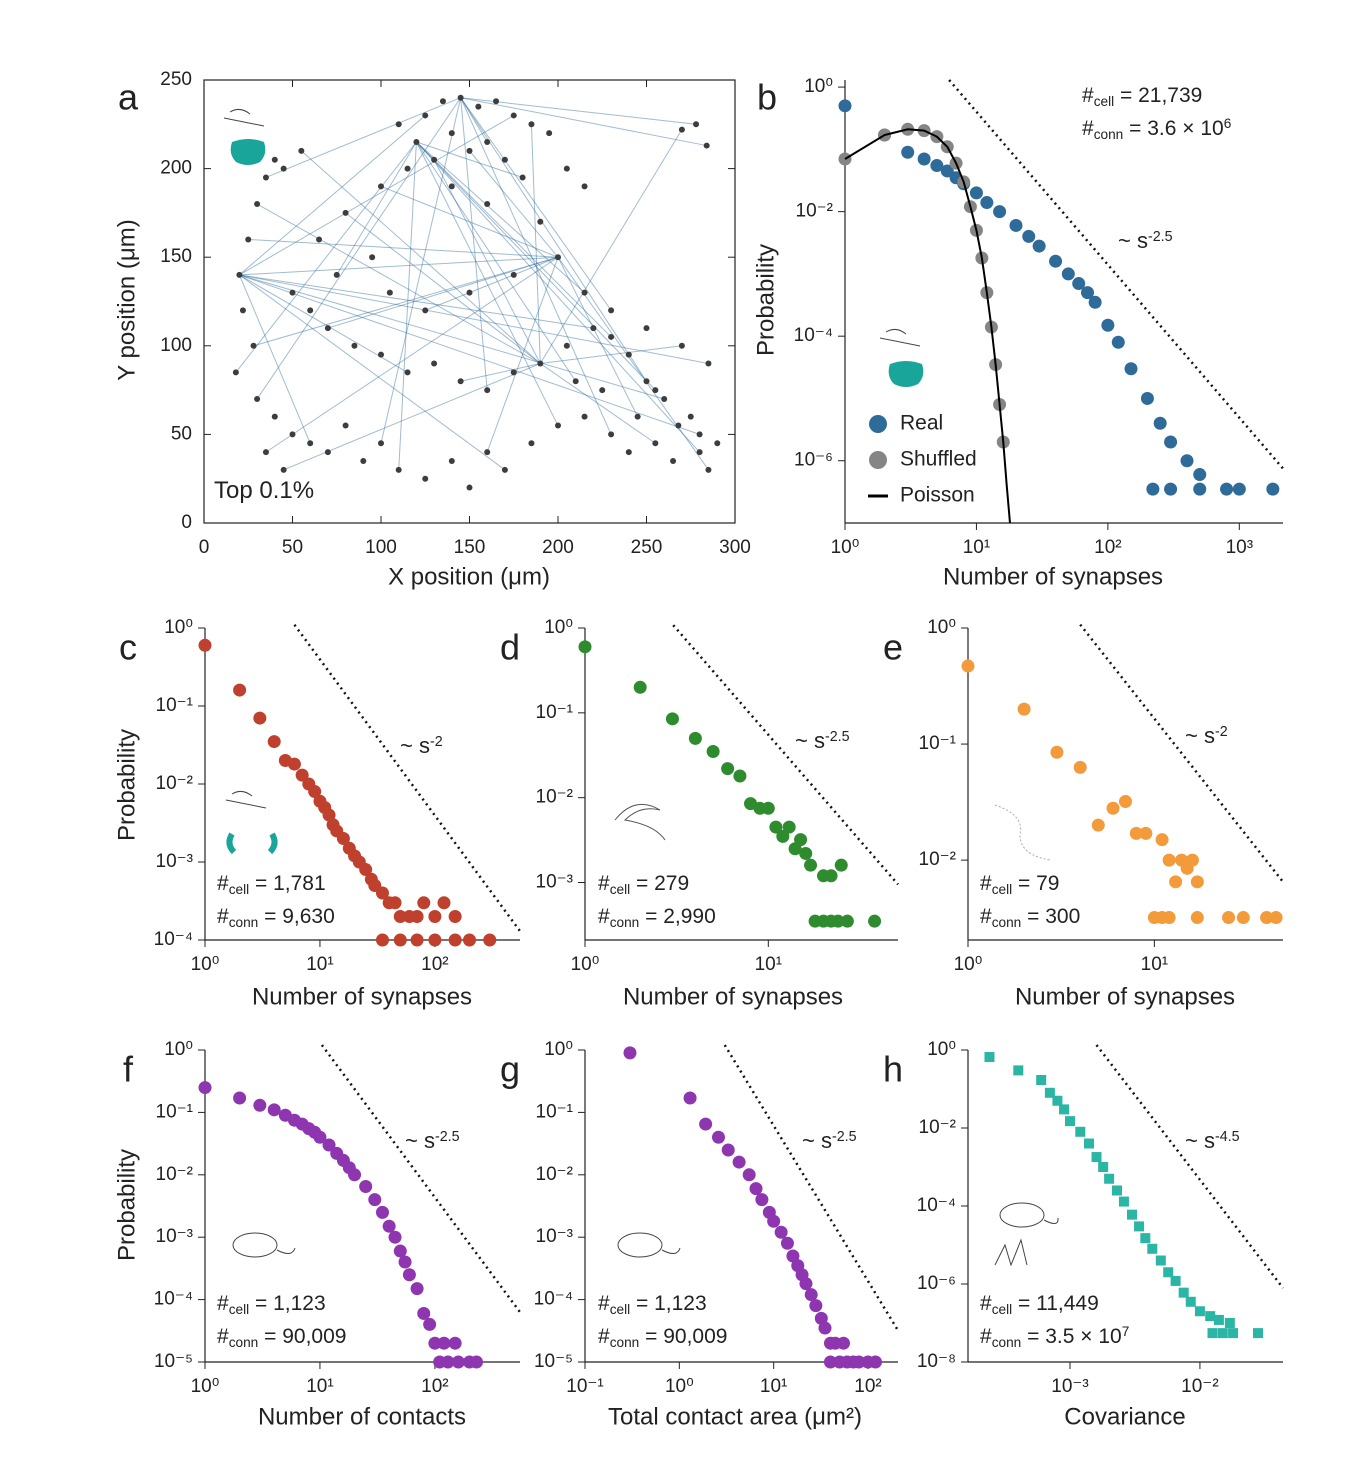 This screenshot has height=1457, width=1366. What do you see at coordinates (938, 459) in the screenshot?
I see `legend-label: Shuffled` at bounding box center [938, 459].